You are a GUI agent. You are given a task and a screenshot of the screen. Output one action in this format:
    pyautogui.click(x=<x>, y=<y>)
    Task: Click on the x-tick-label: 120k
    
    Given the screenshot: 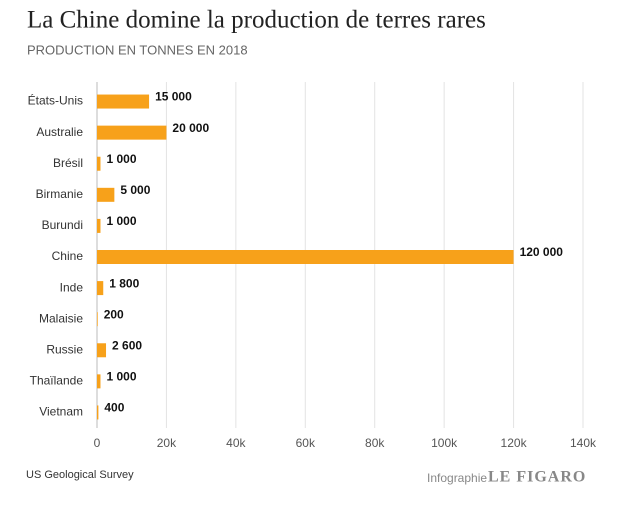 What is the action you would take?
    pyautogui.click(x=514, y=443)
    